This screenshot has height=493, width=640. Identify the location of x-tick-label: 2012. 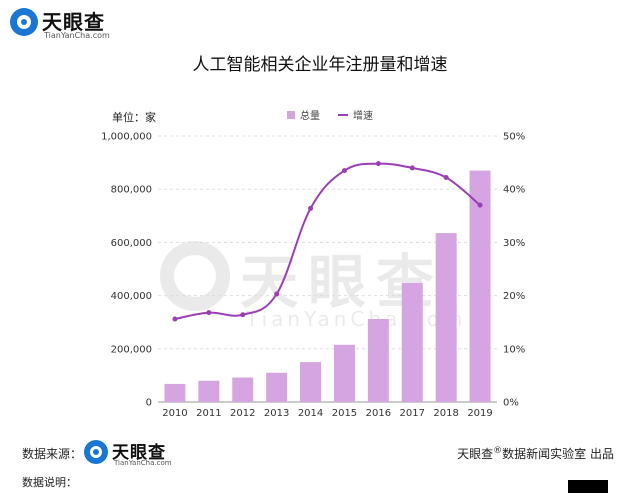
(242, 413).